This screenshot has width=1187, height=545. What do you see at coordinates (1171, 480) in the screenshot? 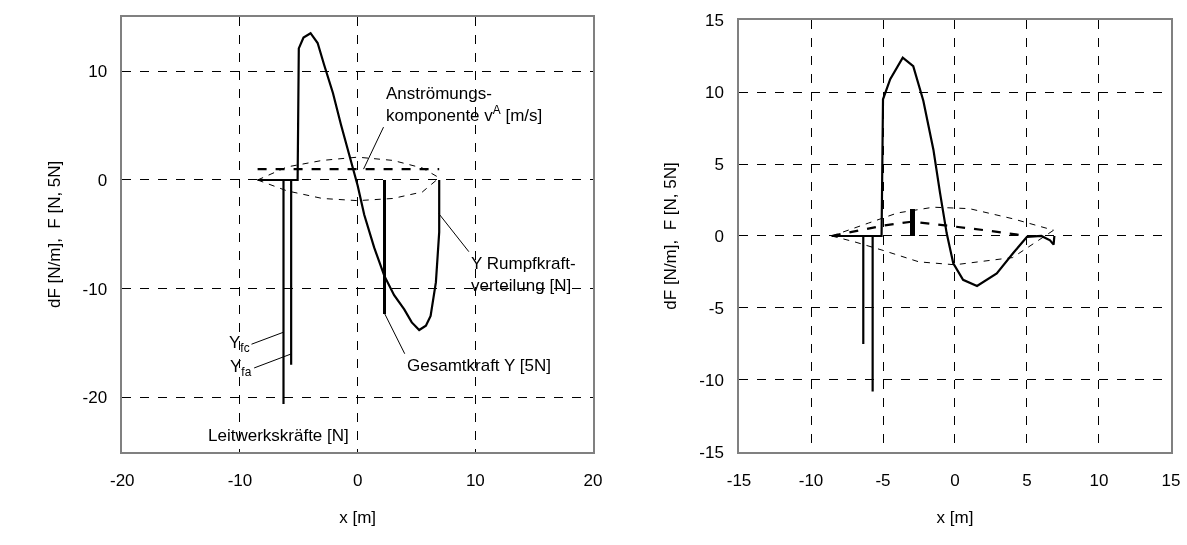
I see `x-tick-label: 15` at bounding box center [1171, 480].